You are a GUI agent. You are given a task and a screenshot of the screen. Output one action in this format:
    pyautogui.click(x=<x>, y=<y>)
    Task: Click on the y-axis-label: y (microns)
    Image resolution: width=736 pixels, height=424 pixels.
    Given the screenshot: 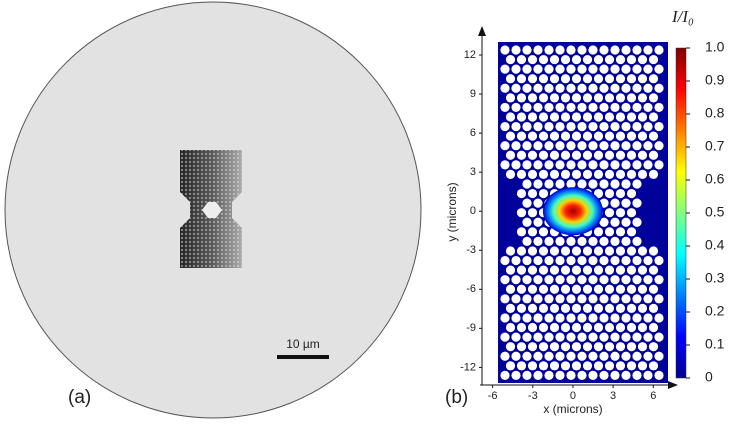 What is the action you would take?
    pyautogui.click(x=452, y=211)
    